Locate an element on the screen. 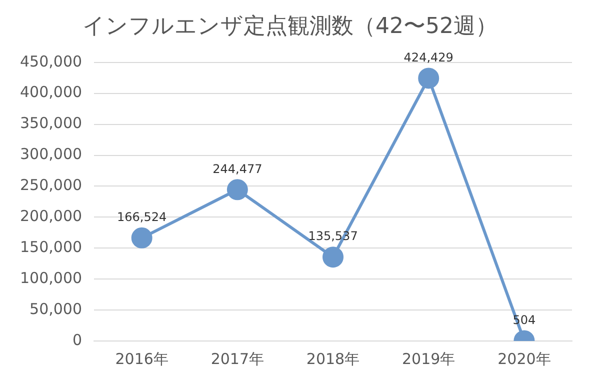 Image resolution: width=600 pixels, height=387 pixels. x-tick-label: 2018年 is located at coordinates (333, 359).